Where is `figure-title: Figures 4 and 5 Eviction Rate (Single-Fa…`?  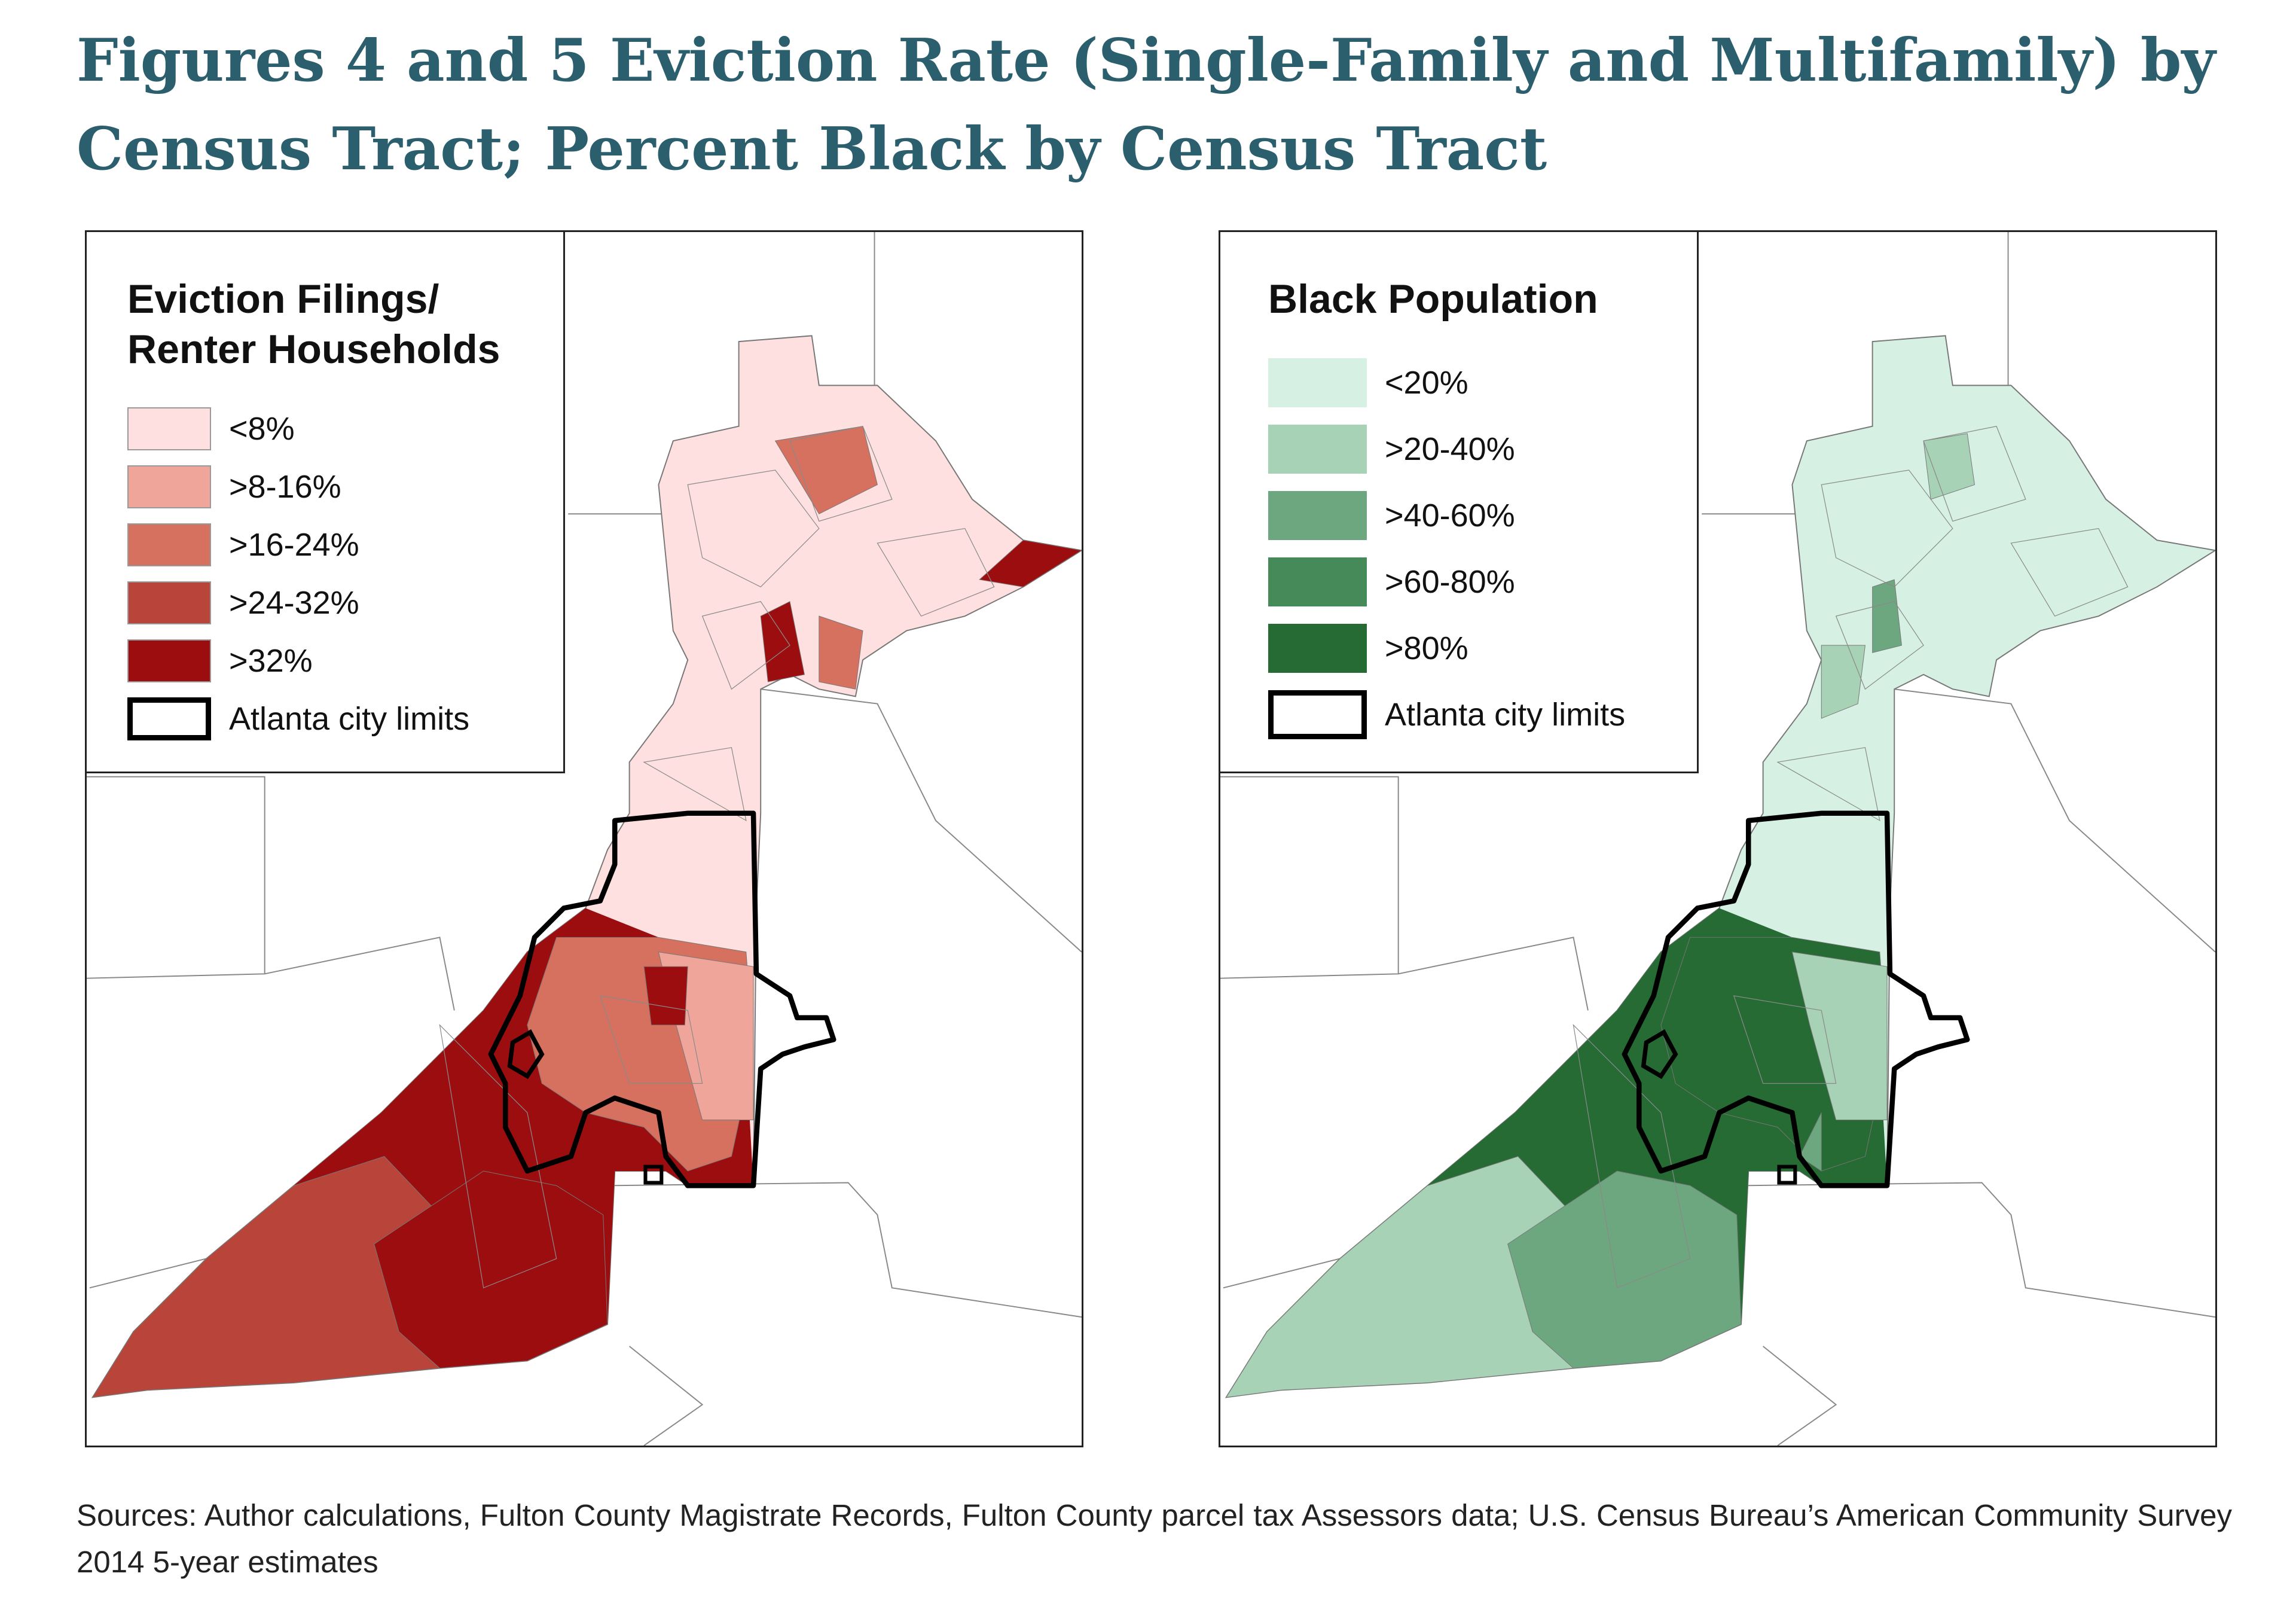 figure-title: Figures 4 and 5 Eviction Rate (Single-Fa… is located at coordinates (1146, 105).